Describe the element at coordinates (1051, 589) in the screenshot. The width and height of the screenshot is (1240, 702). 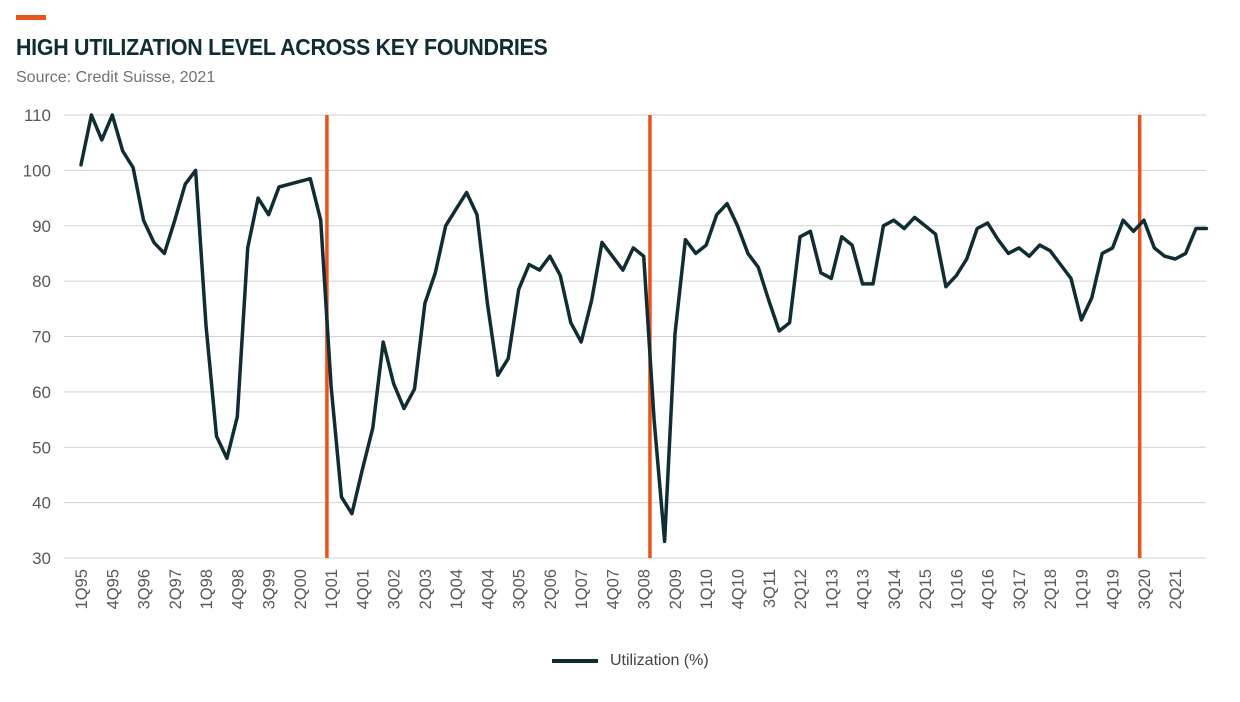
I see `x-tick-label-2Q18: 2Q18` at that location.